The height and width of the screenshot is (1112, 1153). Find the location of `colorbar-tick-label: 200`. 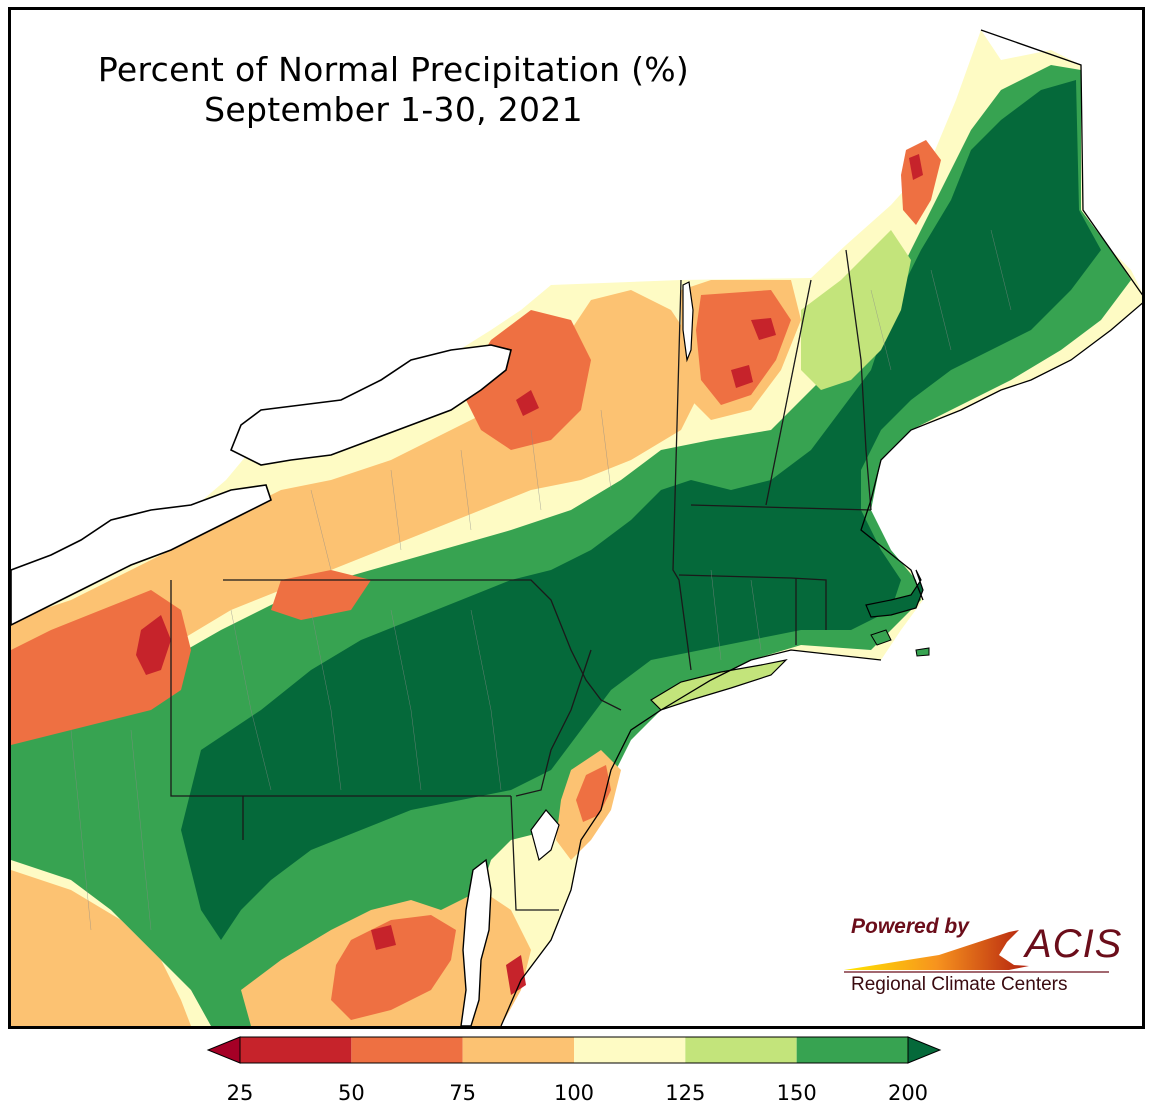

colorbar-tick-label: 200 is located at coordinates (908, 1093).